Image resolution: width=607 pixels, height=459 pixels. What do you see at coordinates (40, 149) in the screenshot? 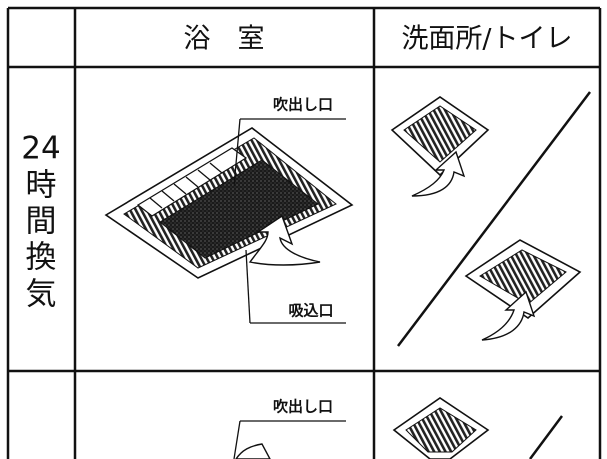
I see `row-label-part: 24` at bounding box center [40, 149].